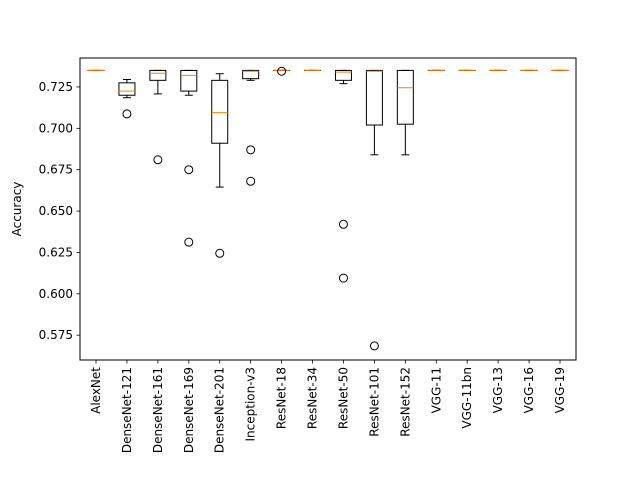 The width and height of the screenshot is (640, 480). I want to click on x-tick-label: DenseNet-201, so click(220, 410).